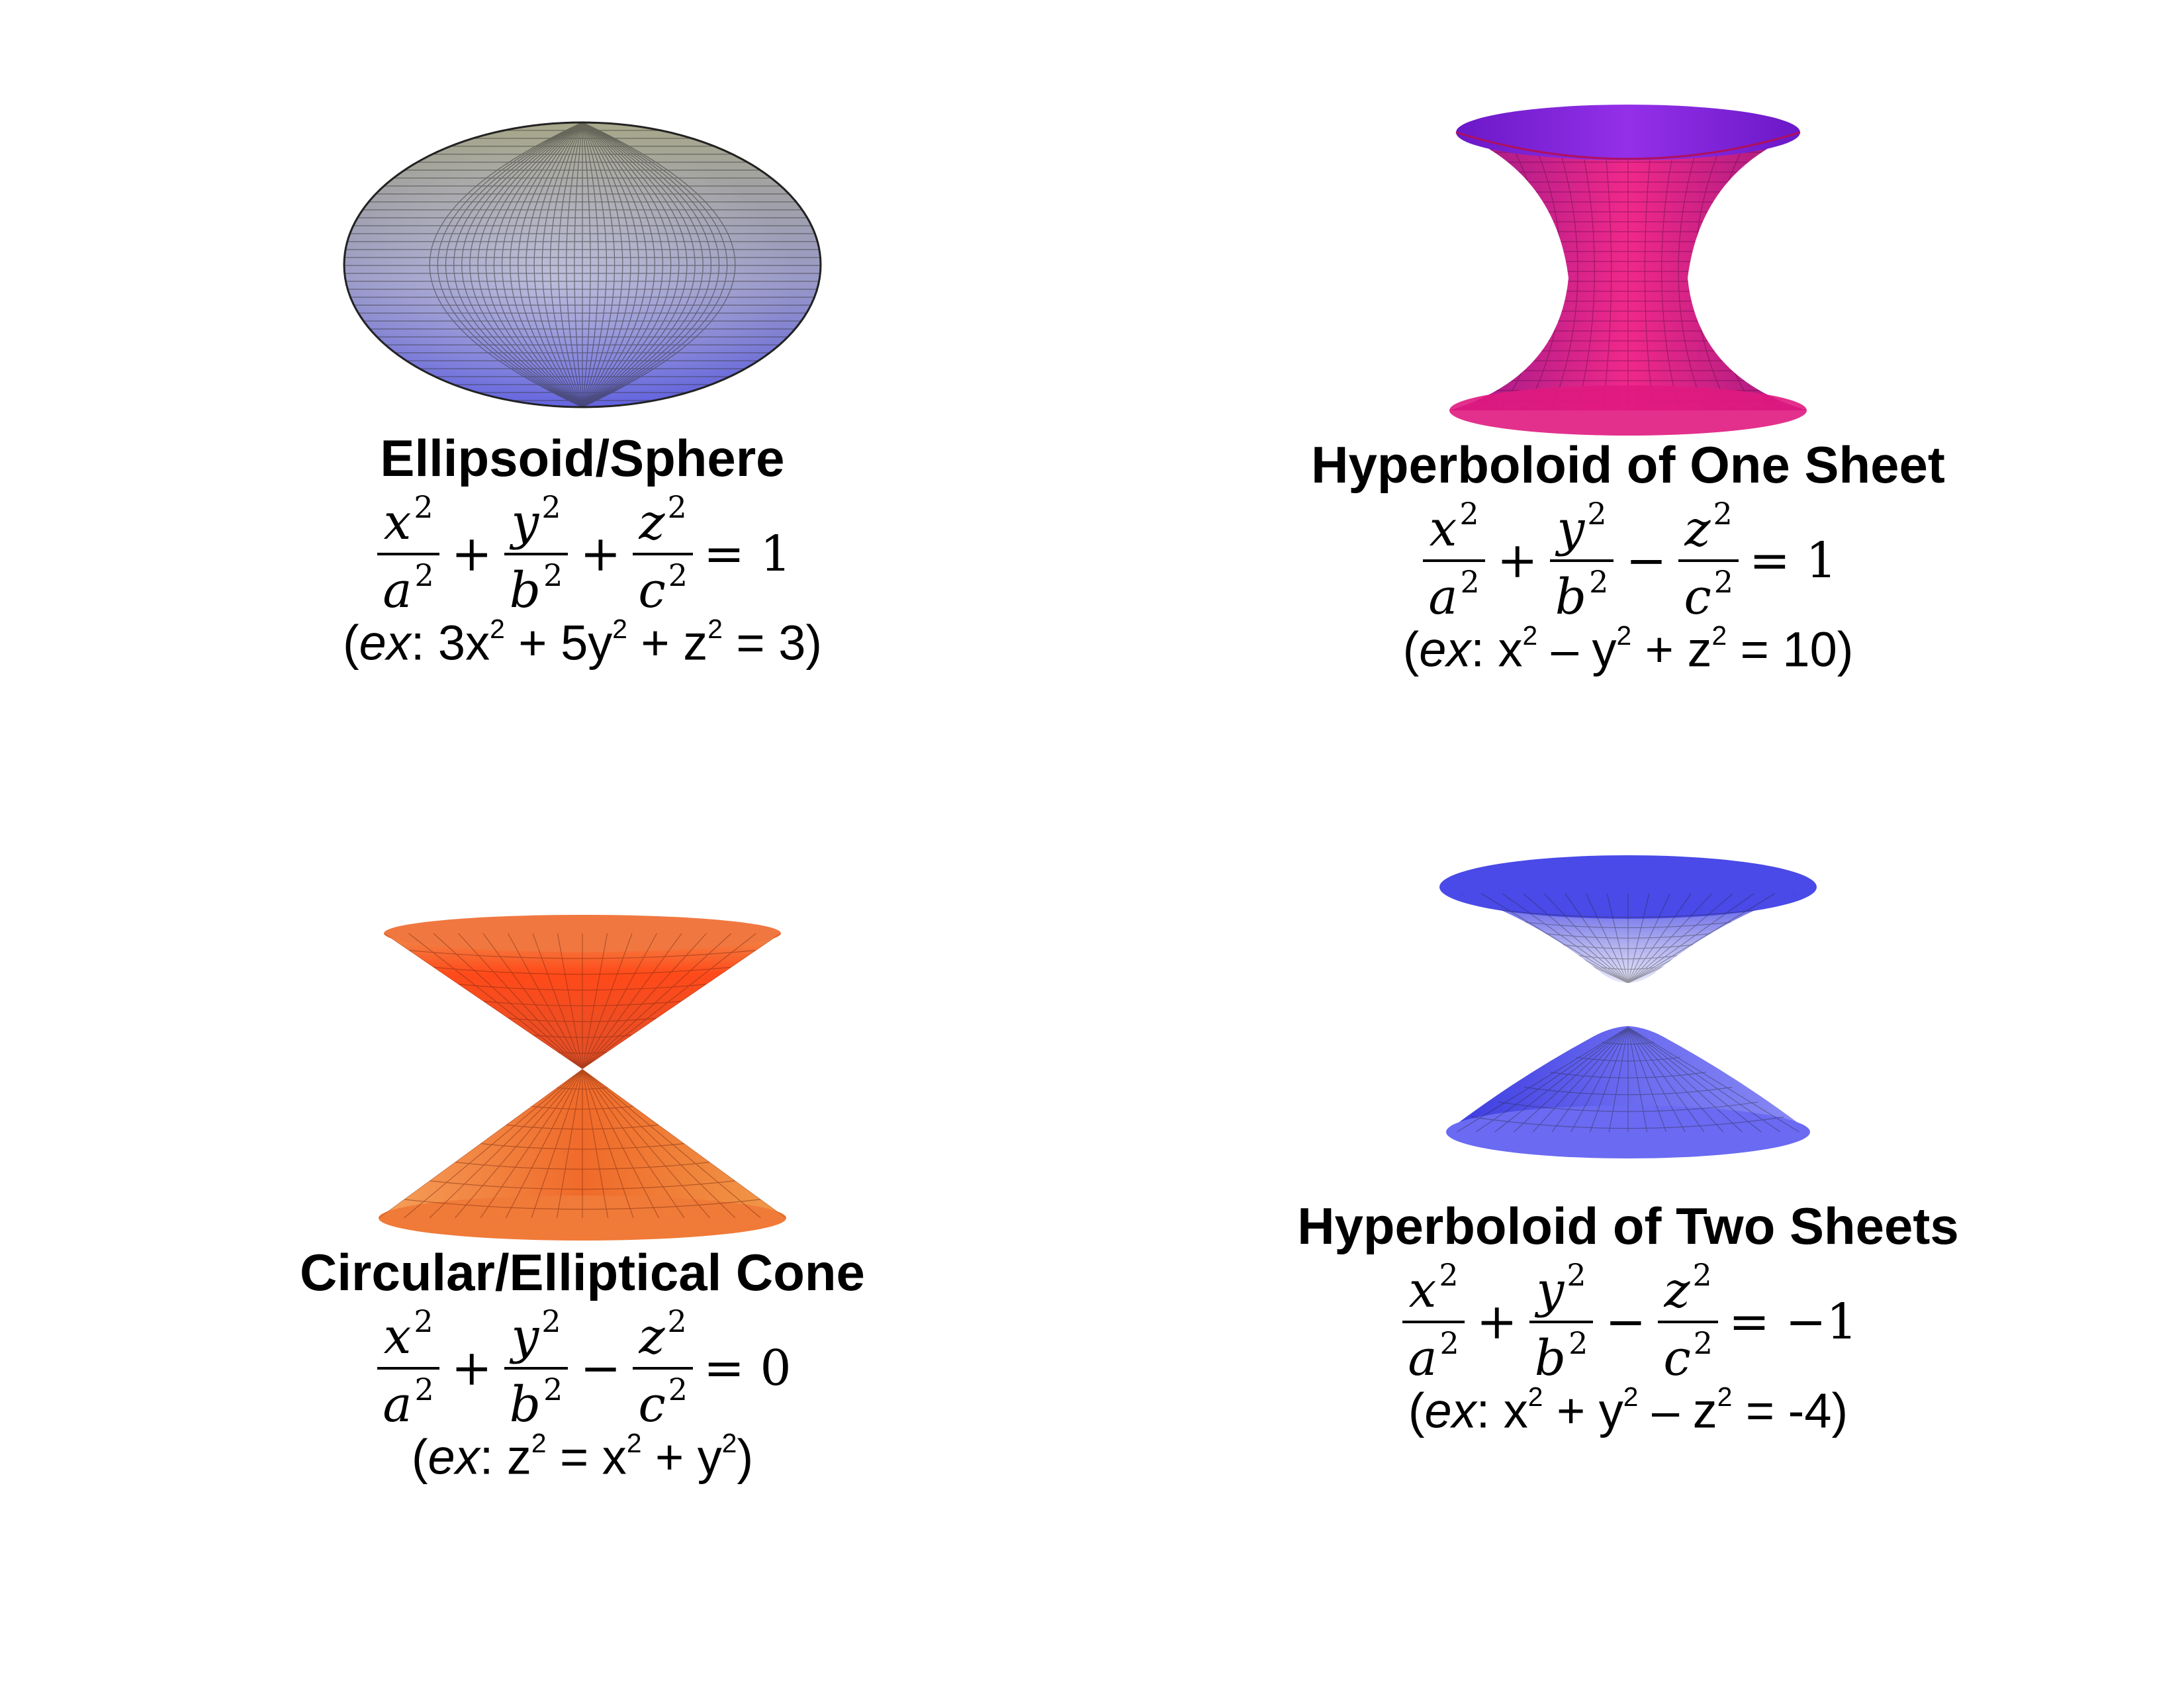 This screenshot has width=2184, height=1688. I want to click on cone-title: Circular/Elliptical Cone, so click(582, 1272).